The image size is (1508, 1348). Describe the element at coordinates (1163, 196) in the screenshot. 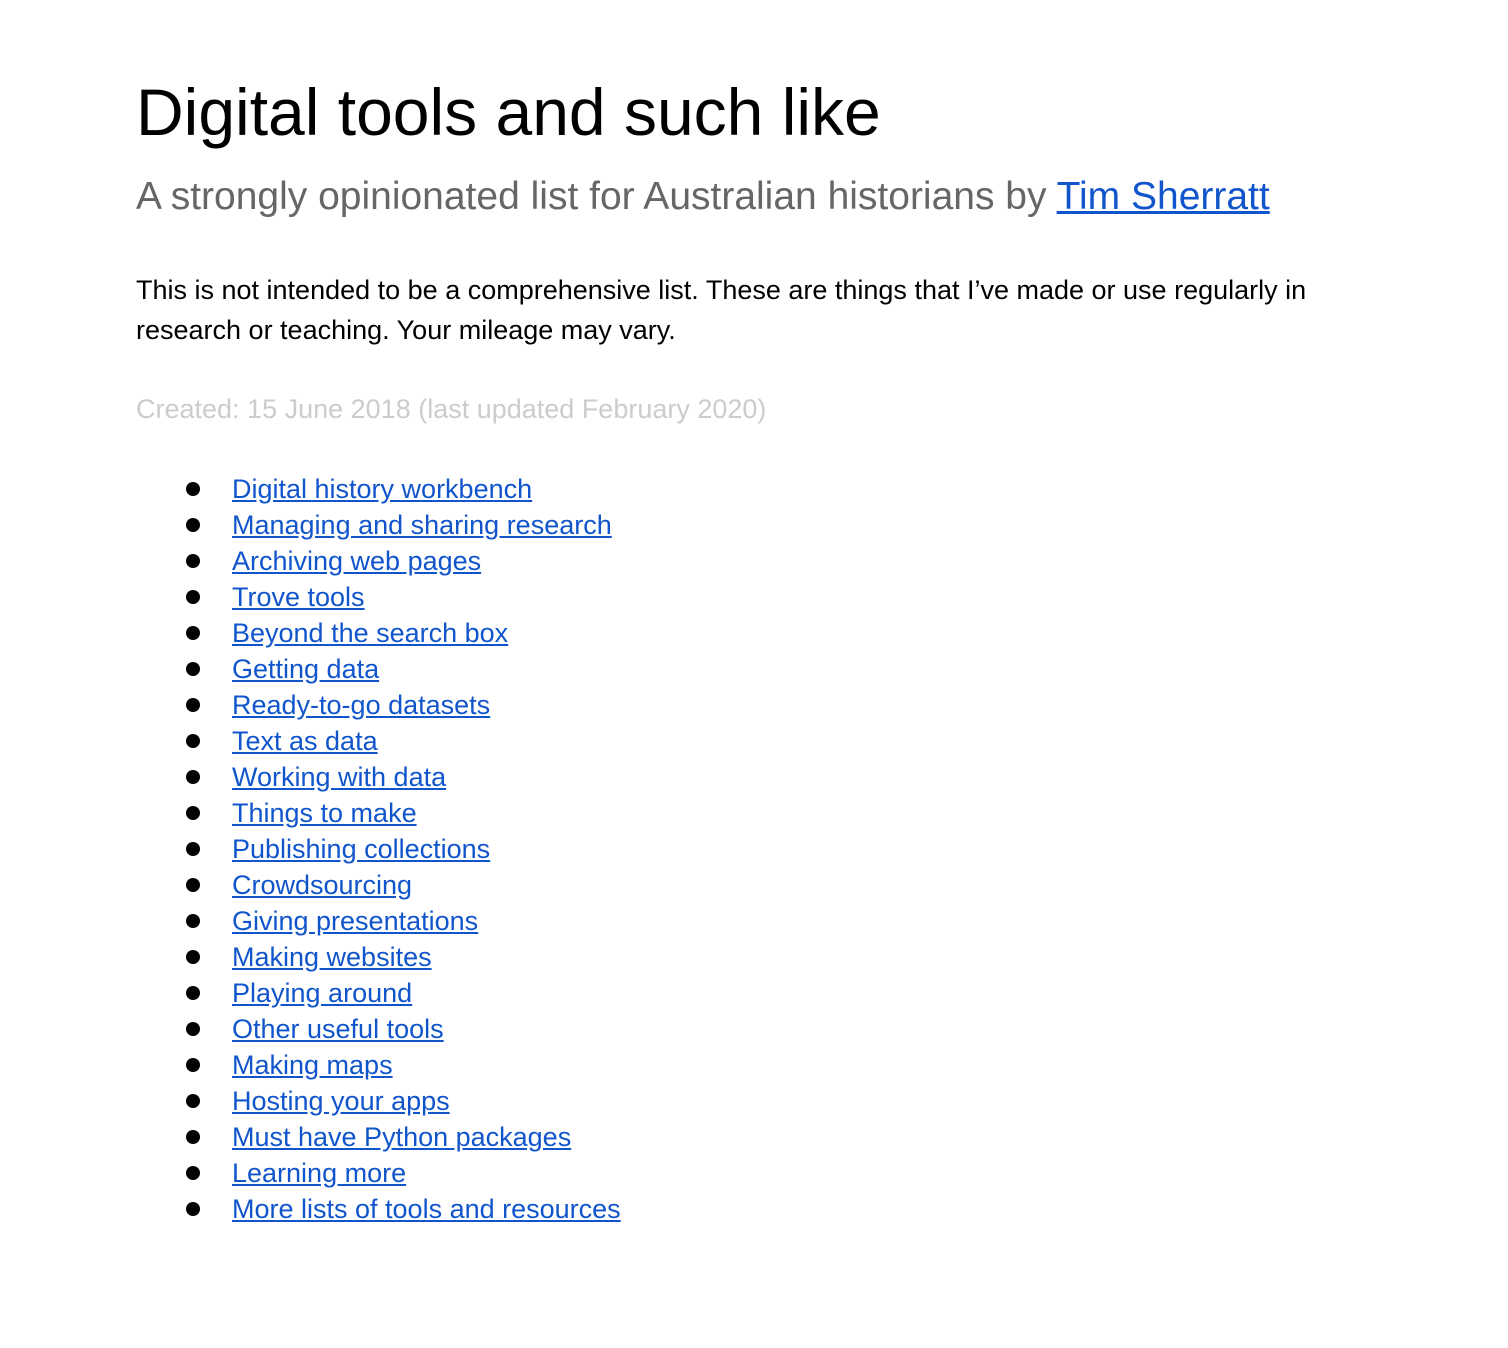

I see `author-link: Tim Sherratt` at that location.